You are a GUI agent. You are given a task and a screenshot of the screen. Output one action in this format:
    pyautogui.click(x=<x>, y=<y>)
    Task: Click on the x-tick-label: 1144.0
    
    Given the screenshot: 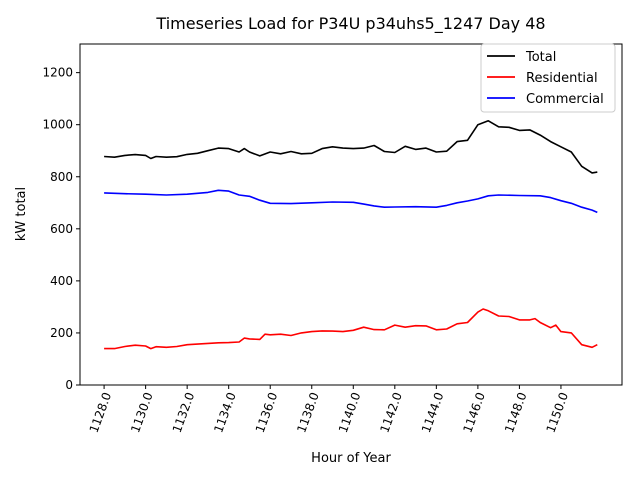 What is the action you would take?
    pyautogui.click(x=433, y=412)
    